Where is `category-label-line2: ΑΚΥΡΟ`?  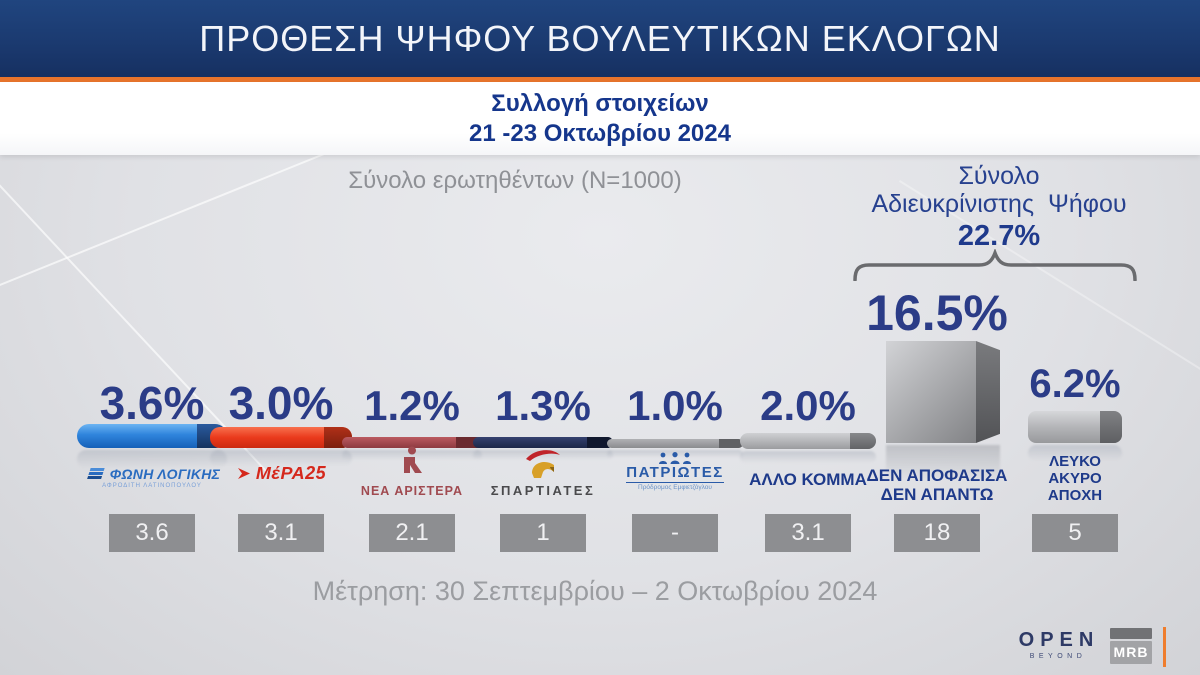
category-label-line2: ΑΚΥΡΟ is located at coordinates (1075, 478).